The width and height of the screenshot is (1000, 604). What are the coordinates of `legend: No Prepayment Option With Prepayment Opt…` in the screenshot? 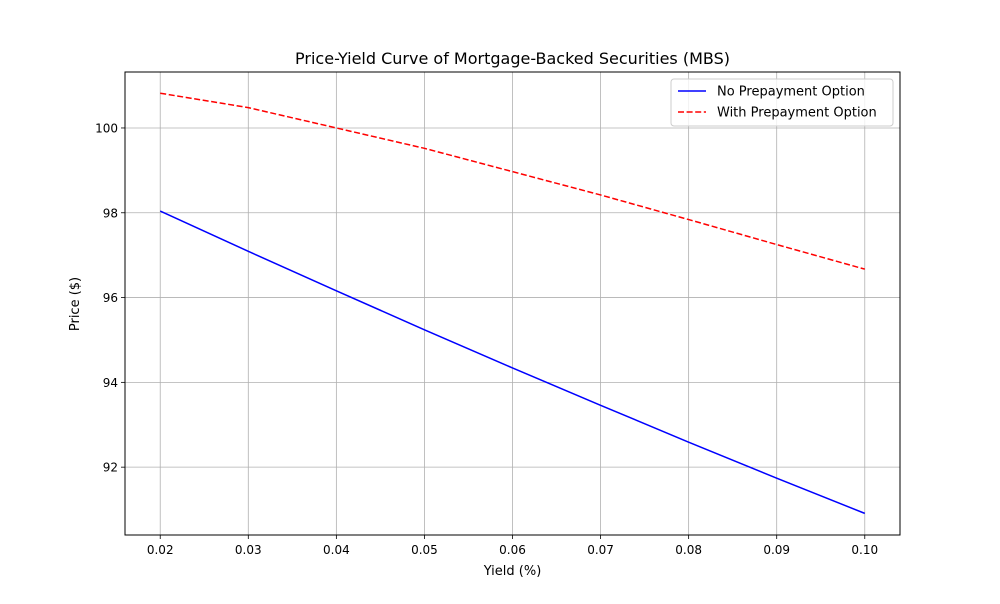 It's located at (782, 102).